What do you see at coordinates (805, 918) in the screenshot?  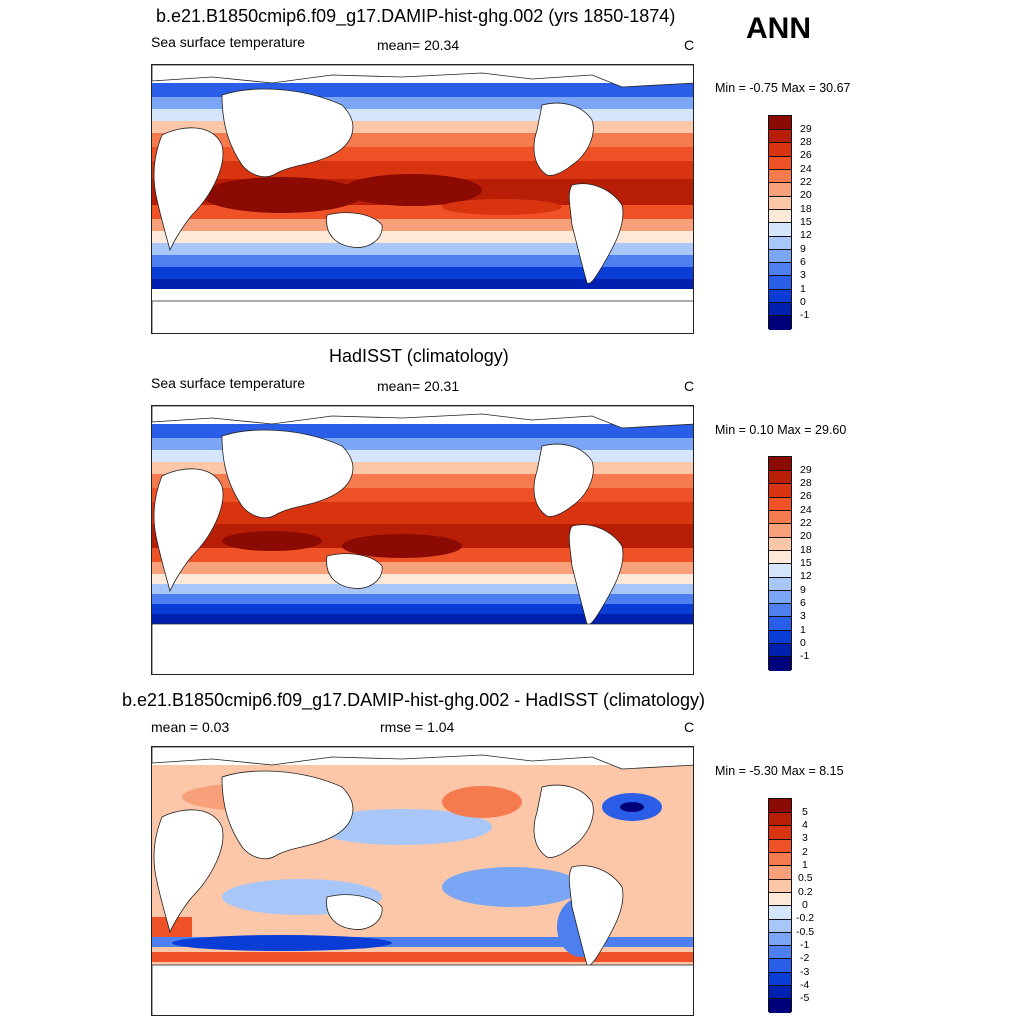 I see `colorbar-label: -0.2` at bounding box center [805, 918].